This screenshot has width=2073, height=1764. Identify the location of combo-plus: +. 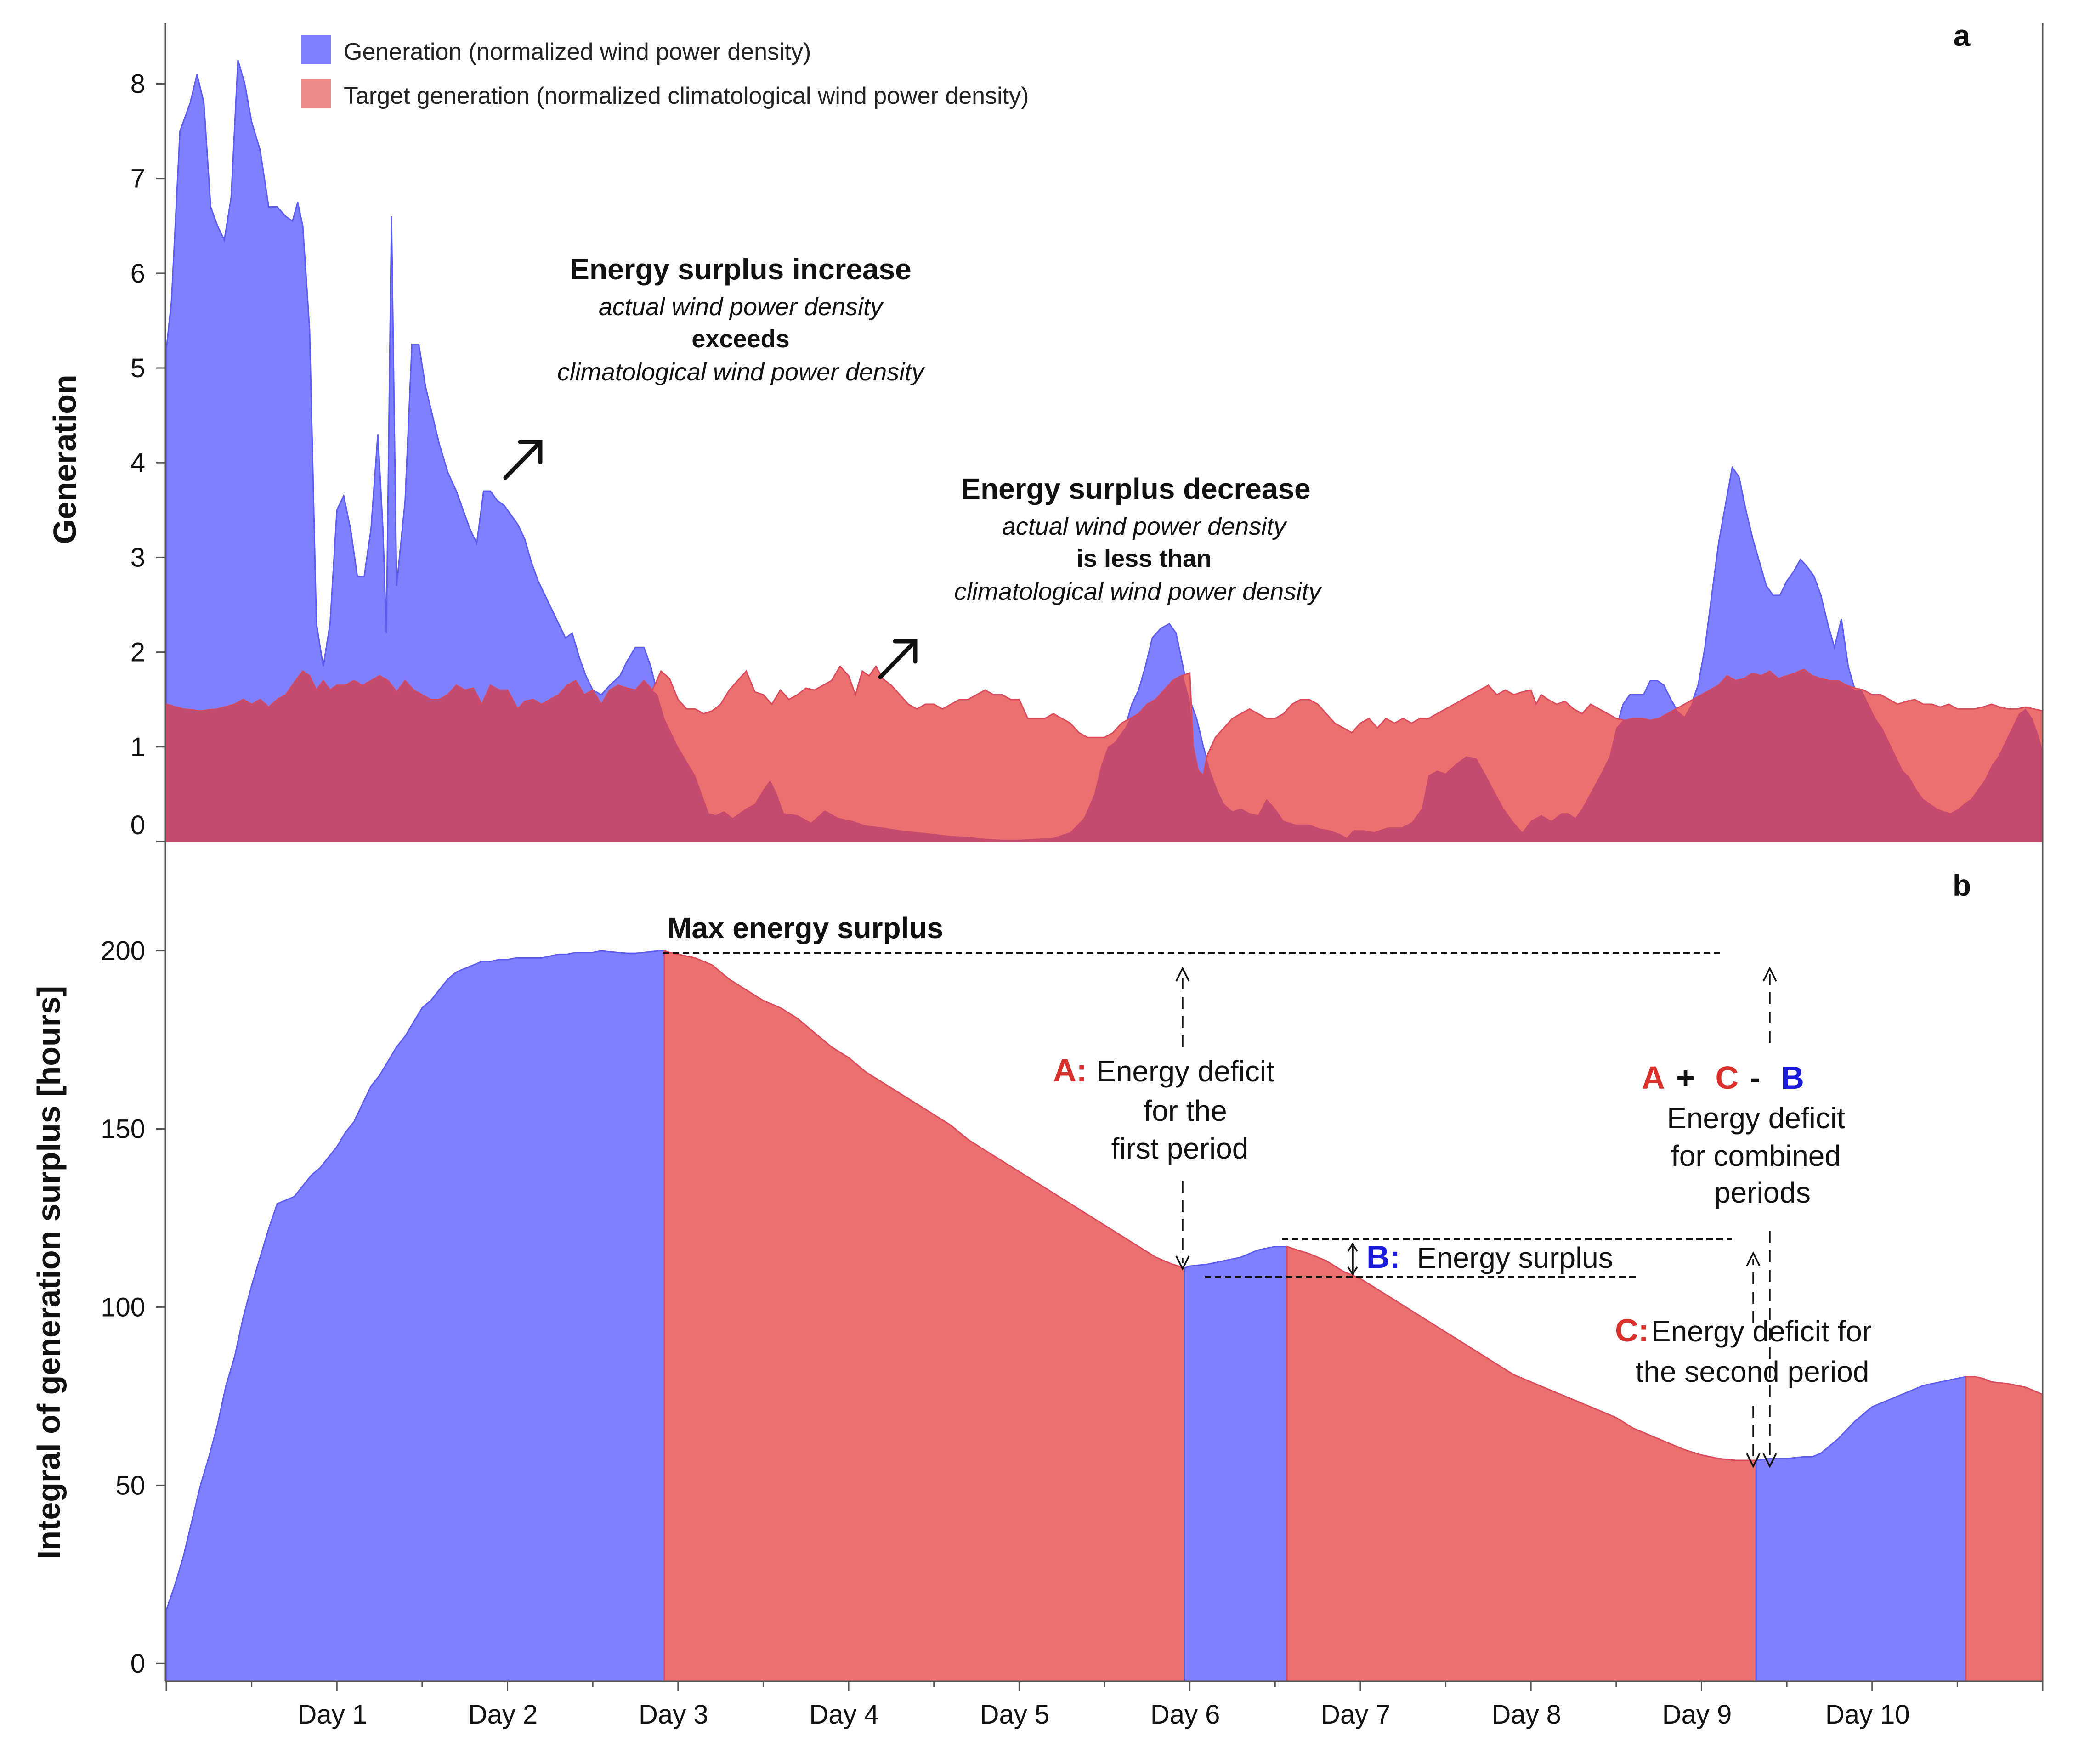
(1686, 1078).